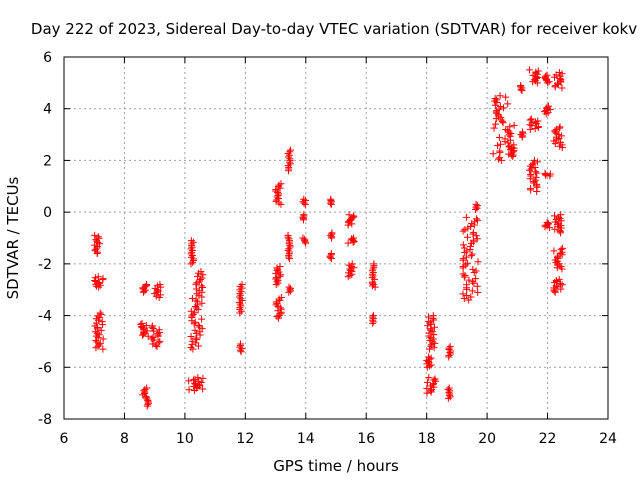 This screenshot has width=640, height=480. Describe the element at coordinates (427, 439) in the screenshot. I see `x-tick-label: 18` at that location.